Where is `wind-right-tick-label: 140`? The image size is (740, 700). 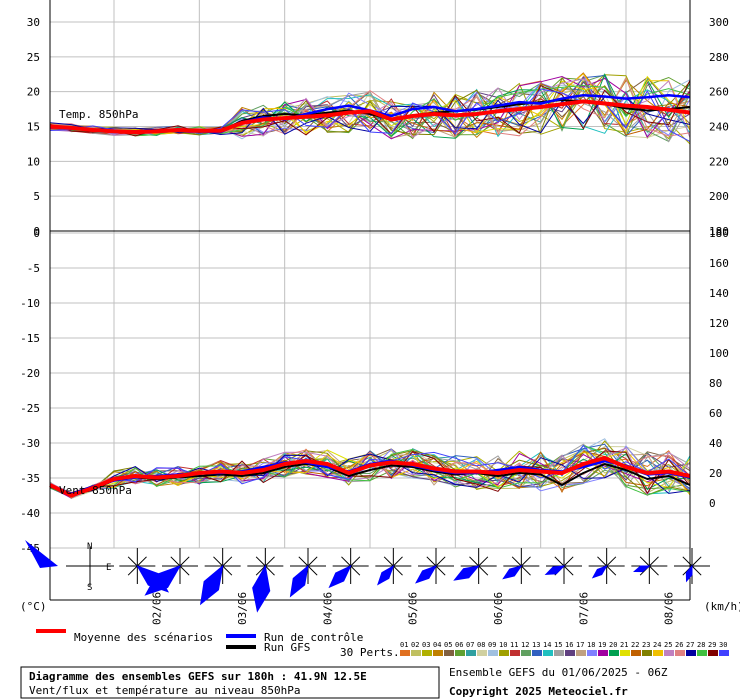
wind-right-tick-label: 140 is located at coordinates (719, 293).